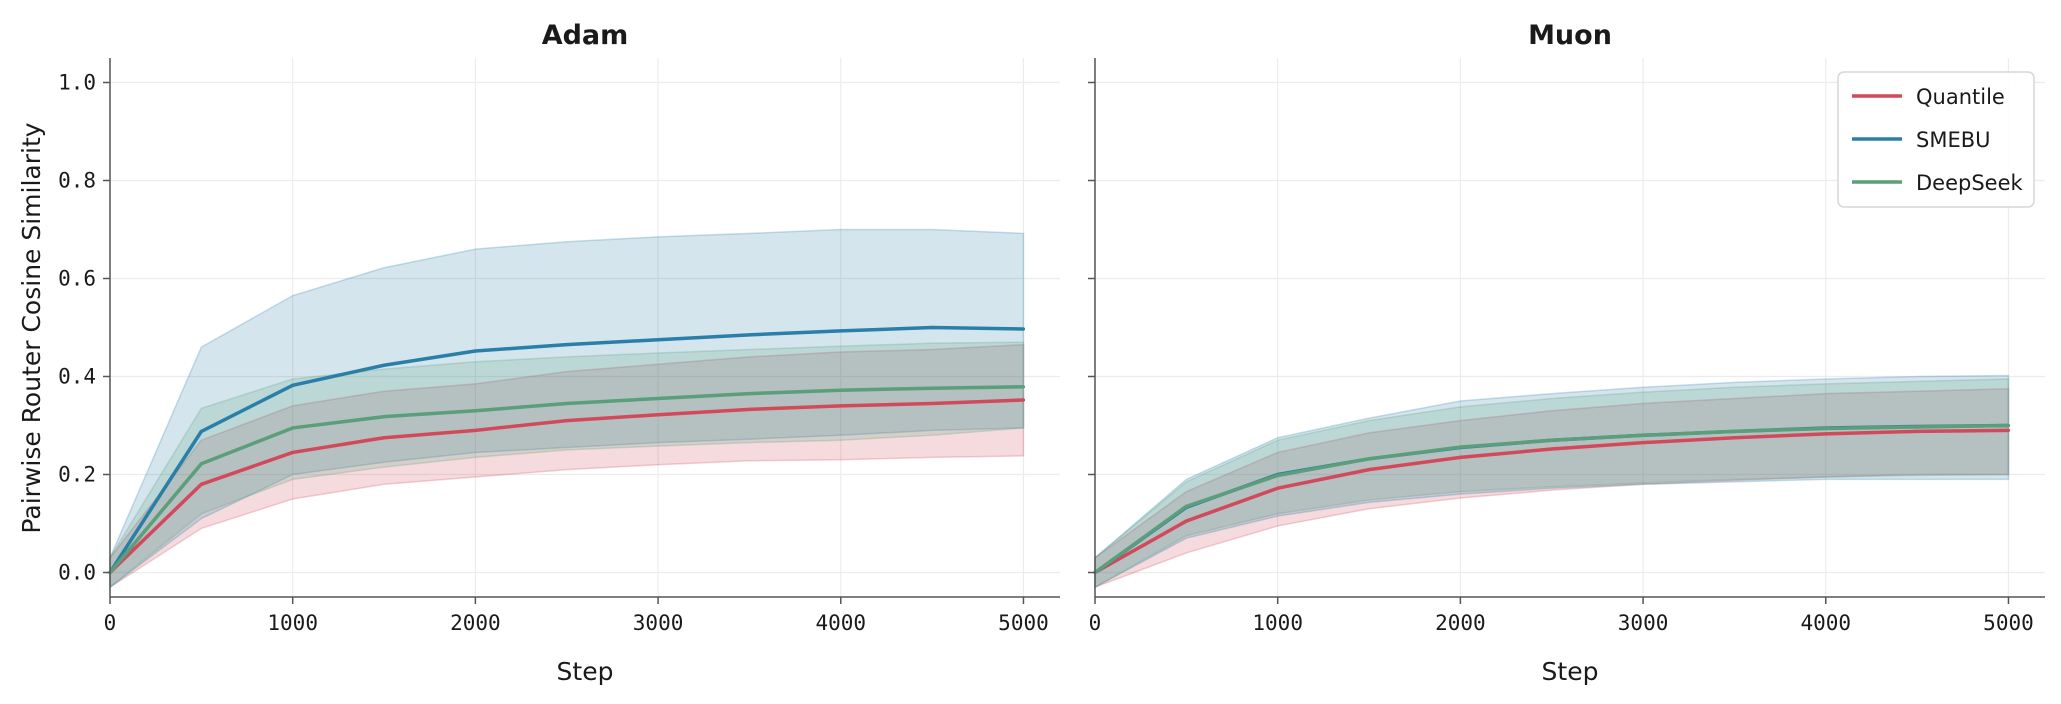  What do you see at coordinates (1970, 183) in the screenshot?
I see `legend-label-deepseek: DeepSeek` at bounding box center [1970, 183].